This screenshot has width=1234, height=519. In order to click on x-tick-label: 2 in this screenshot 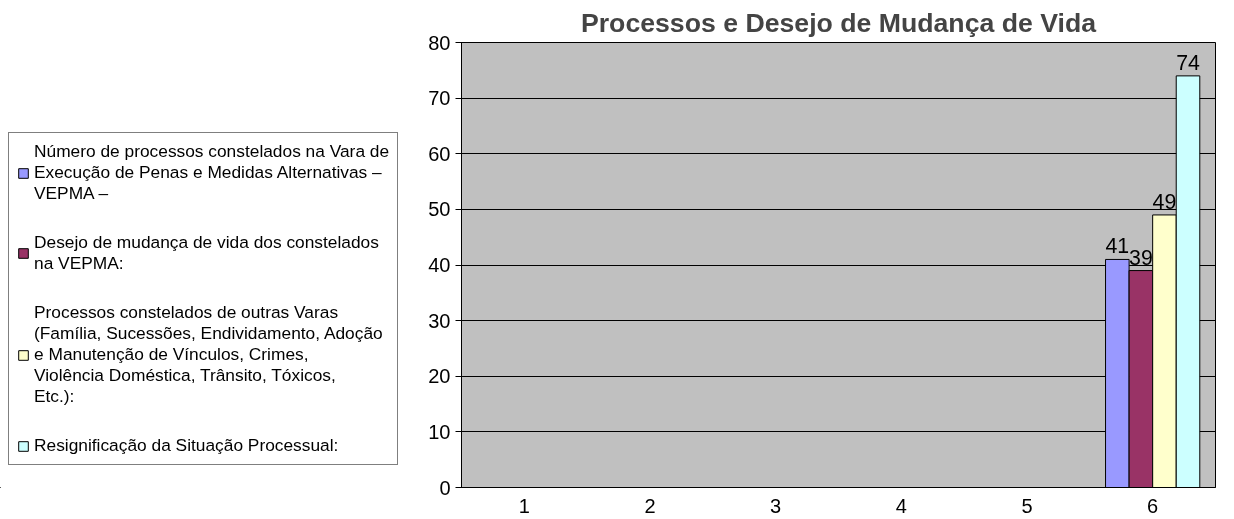, I will do `click(650, 505)`.